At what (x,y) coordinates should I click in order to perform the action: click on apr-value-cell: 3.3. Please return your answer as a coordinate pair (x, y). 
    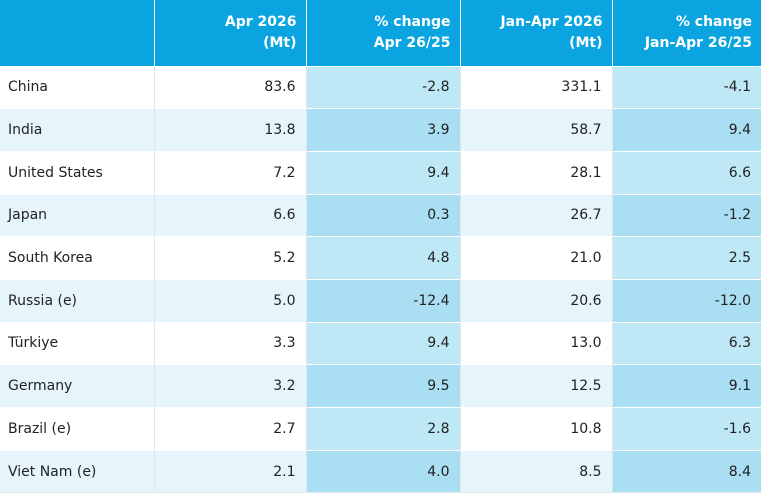
    Looking at the image, I should click on (230, 343).